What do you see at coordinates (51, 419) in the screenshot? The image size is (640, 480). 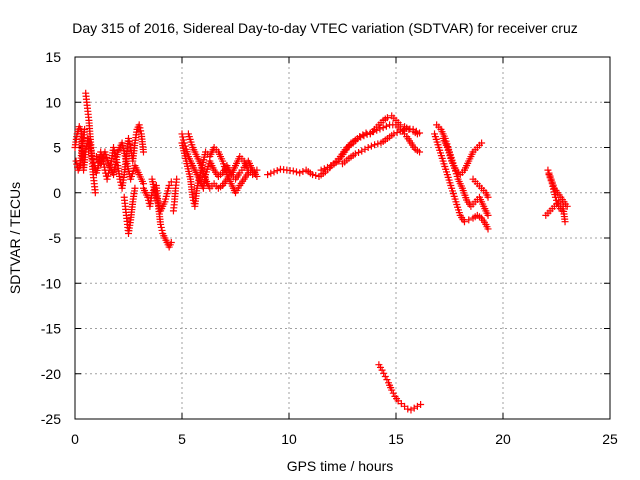 I see `y-tick-label: -25` at bounding box center [51, 419].